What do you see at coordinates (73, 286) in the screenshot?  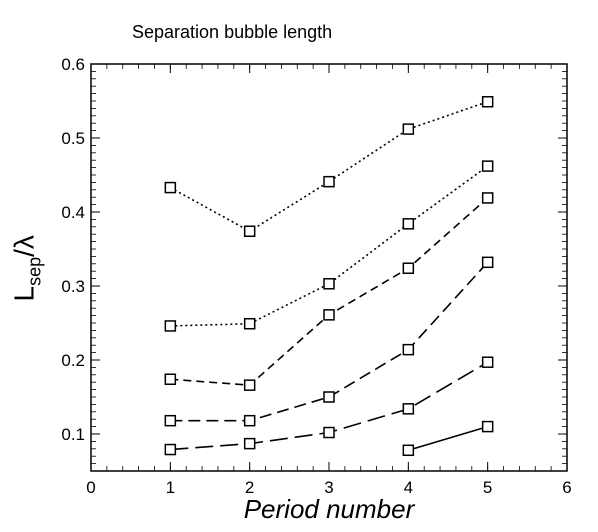 I see `y-tick-label: 0.3` at bounding box center [73, 286].